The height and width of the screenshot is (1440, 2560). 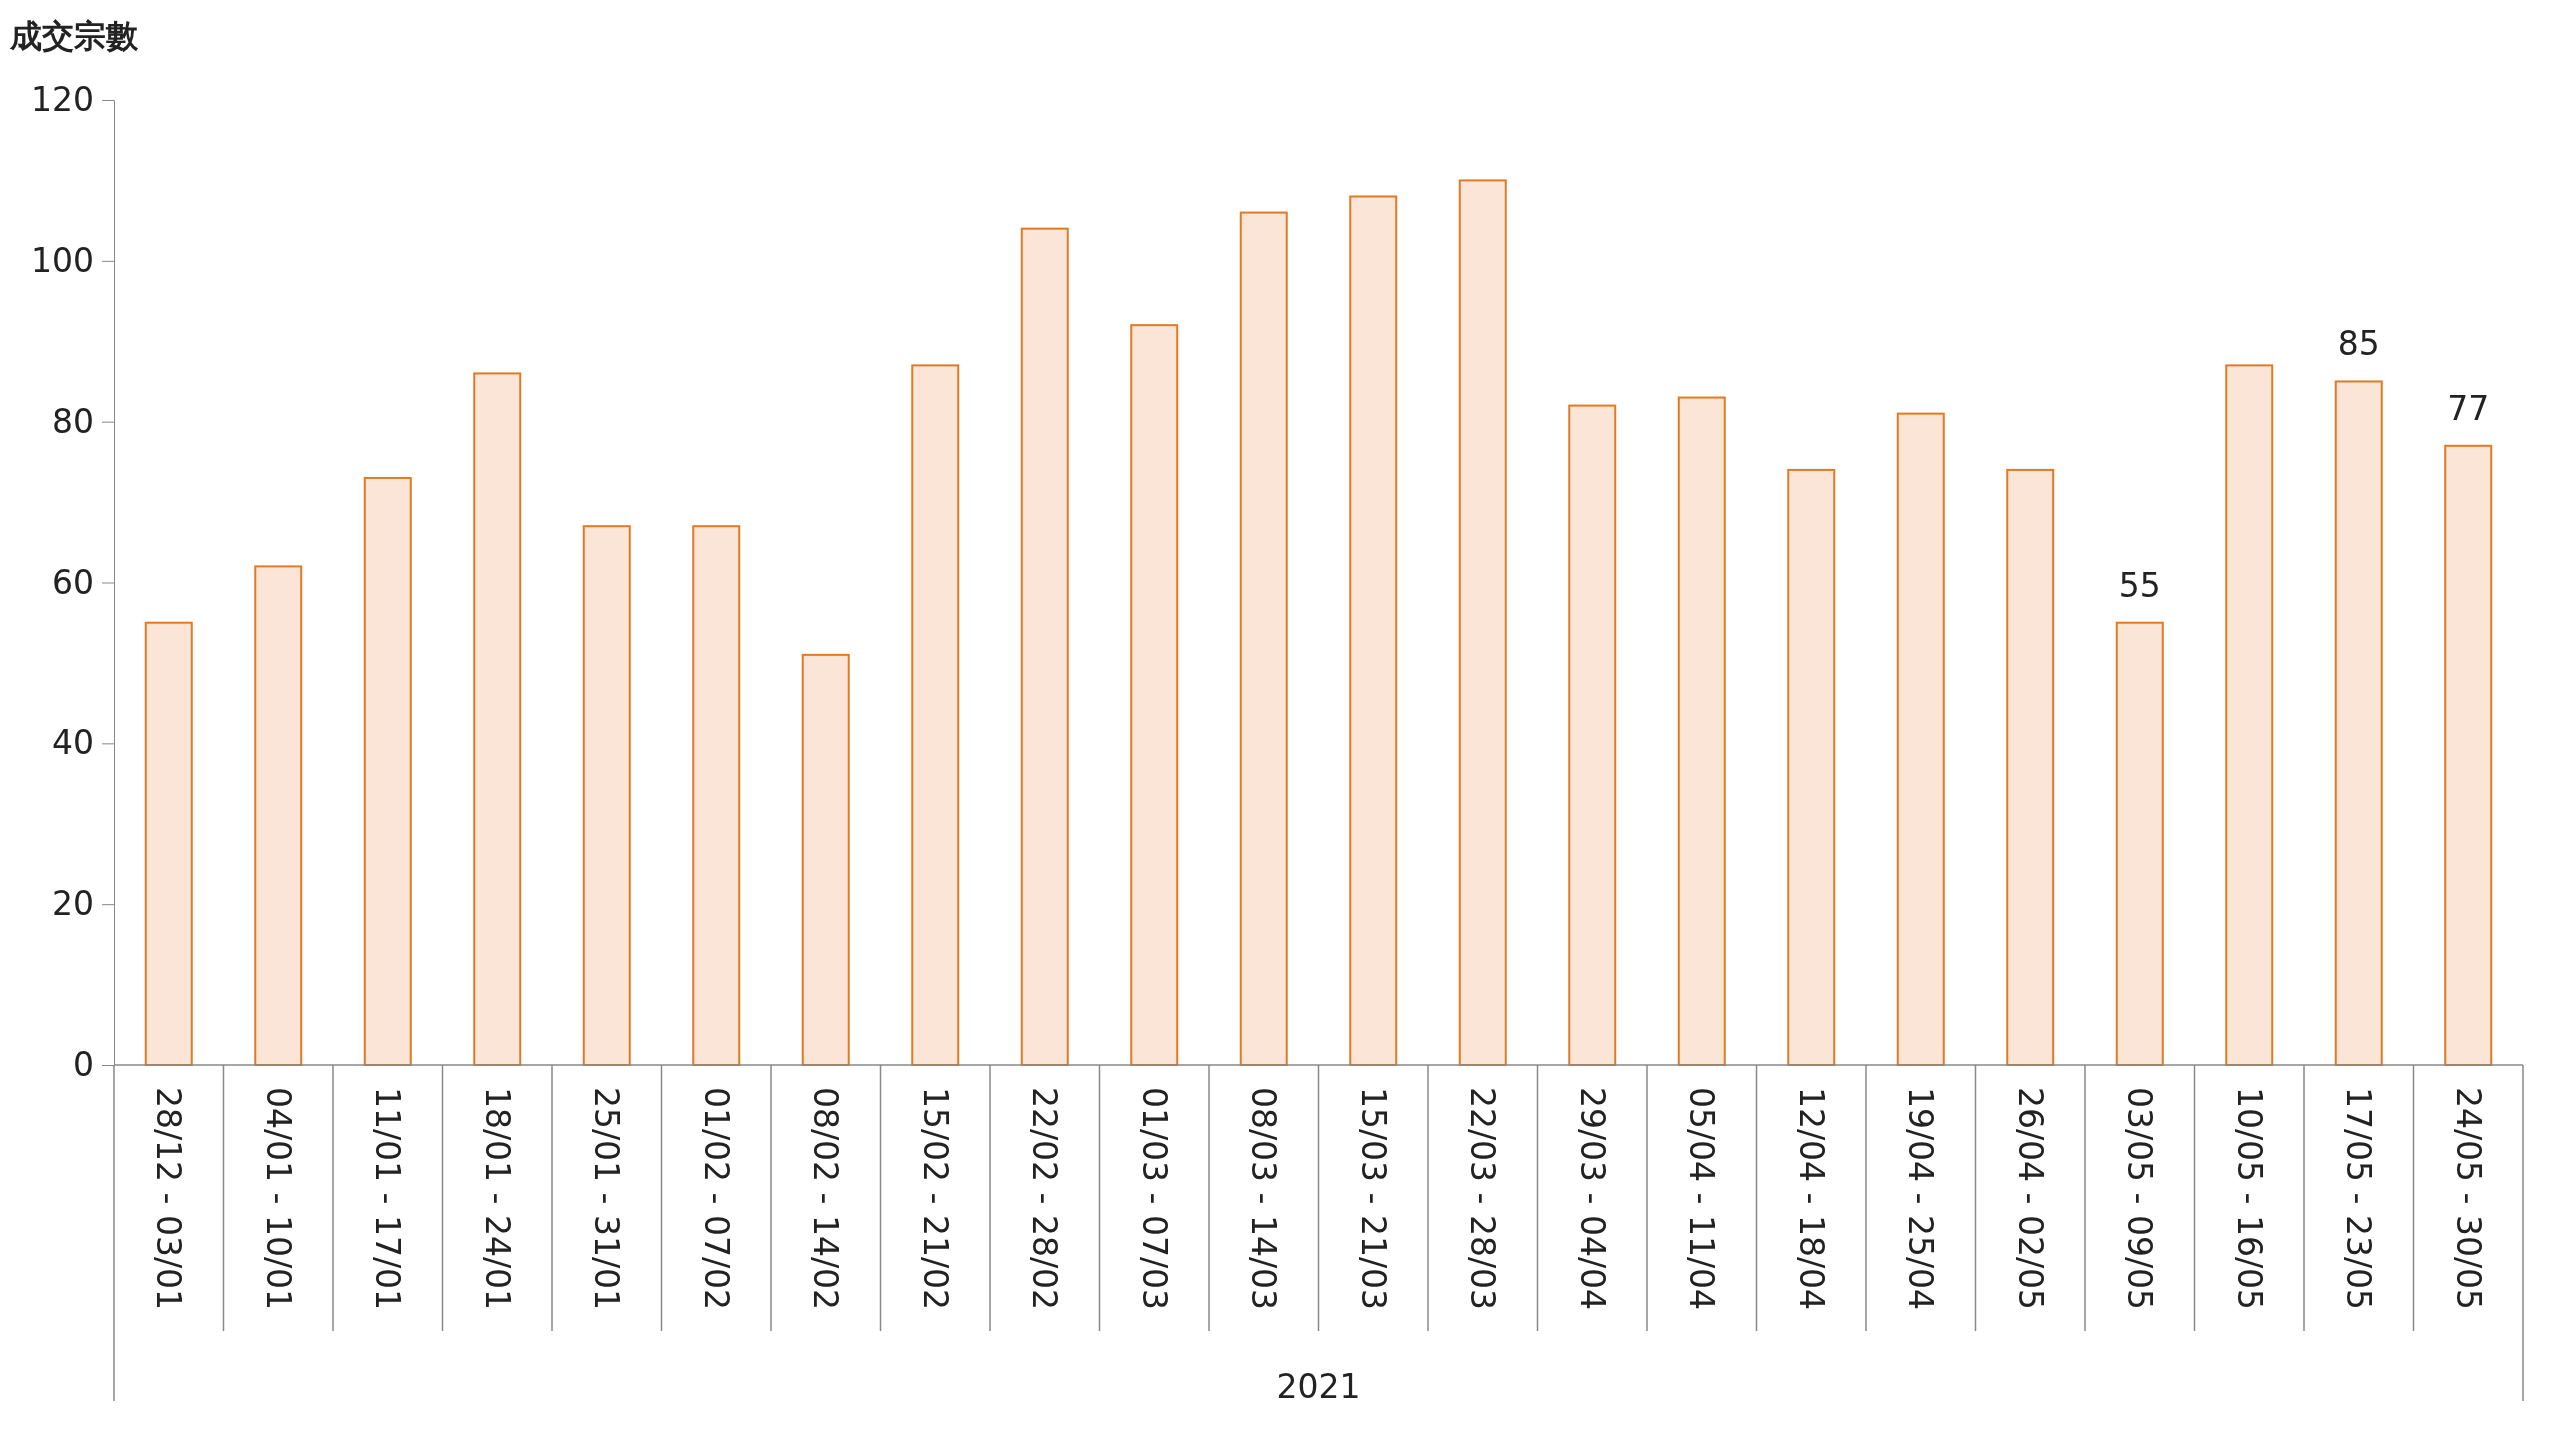 What do you see at coordinates (83, 1065) in the screenshot?
I see `y-tick-label: 0` at bounding box center [83, 1065].